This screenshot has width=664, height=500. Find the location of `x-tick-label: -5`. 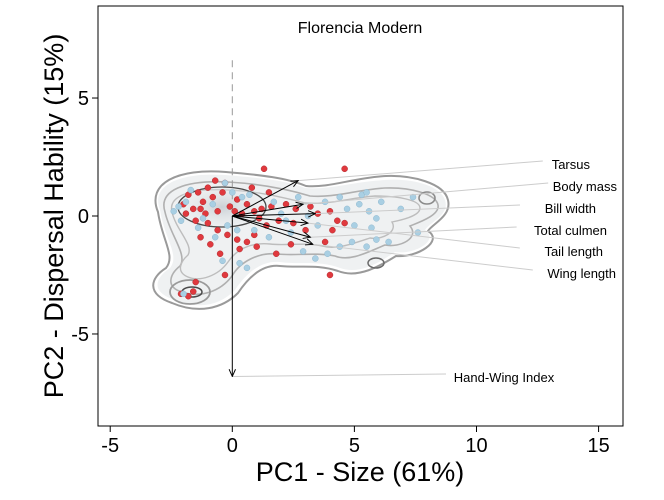

x-tick-label: -5 is located at coordinates (110, 446).